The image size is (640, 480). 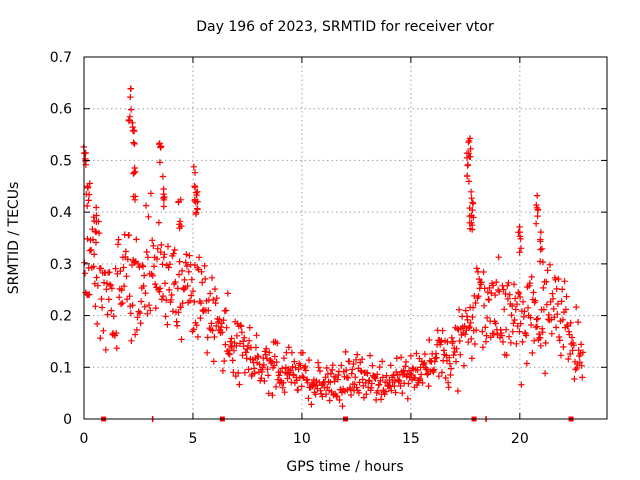 I want to click on x-axis-label: GPS time / hours, so click(x=344, y=467).